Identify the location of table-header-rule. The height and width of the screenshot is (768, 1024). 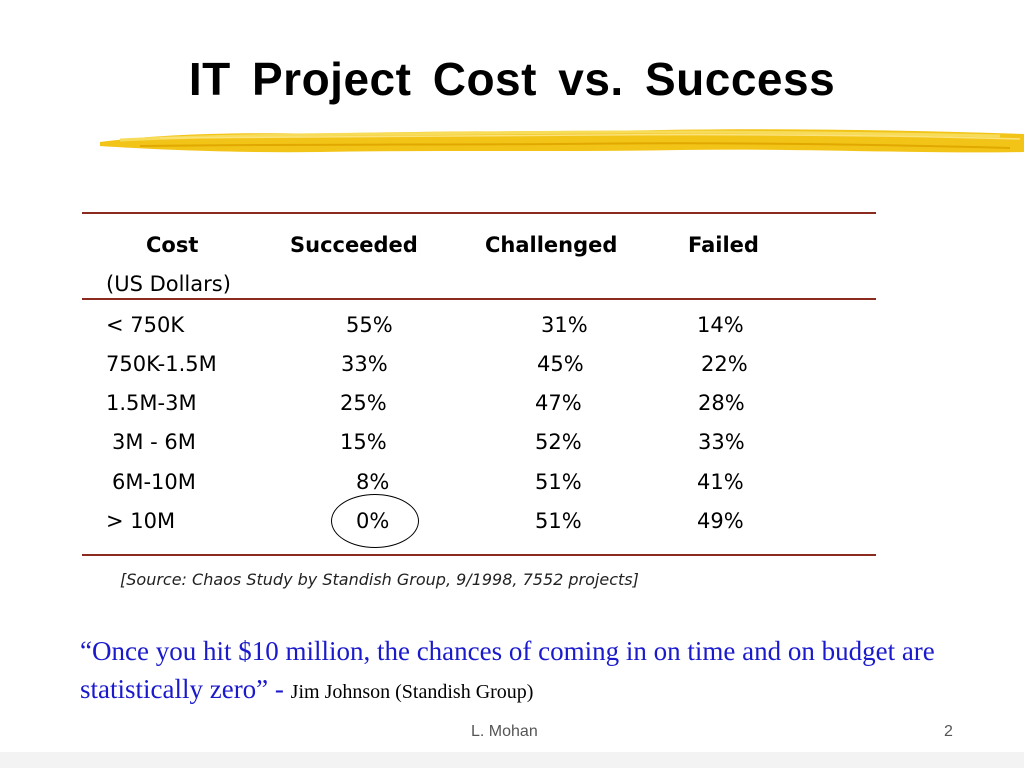
(479, 299).